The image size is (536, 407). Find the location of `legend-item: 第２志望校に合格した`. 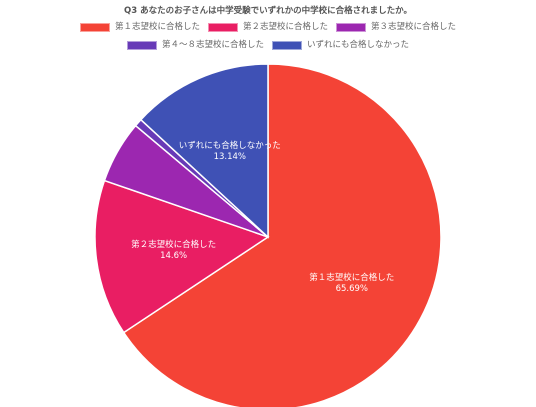

legend-item: 第２志望校に合格した is located at coordinates (267, 27).